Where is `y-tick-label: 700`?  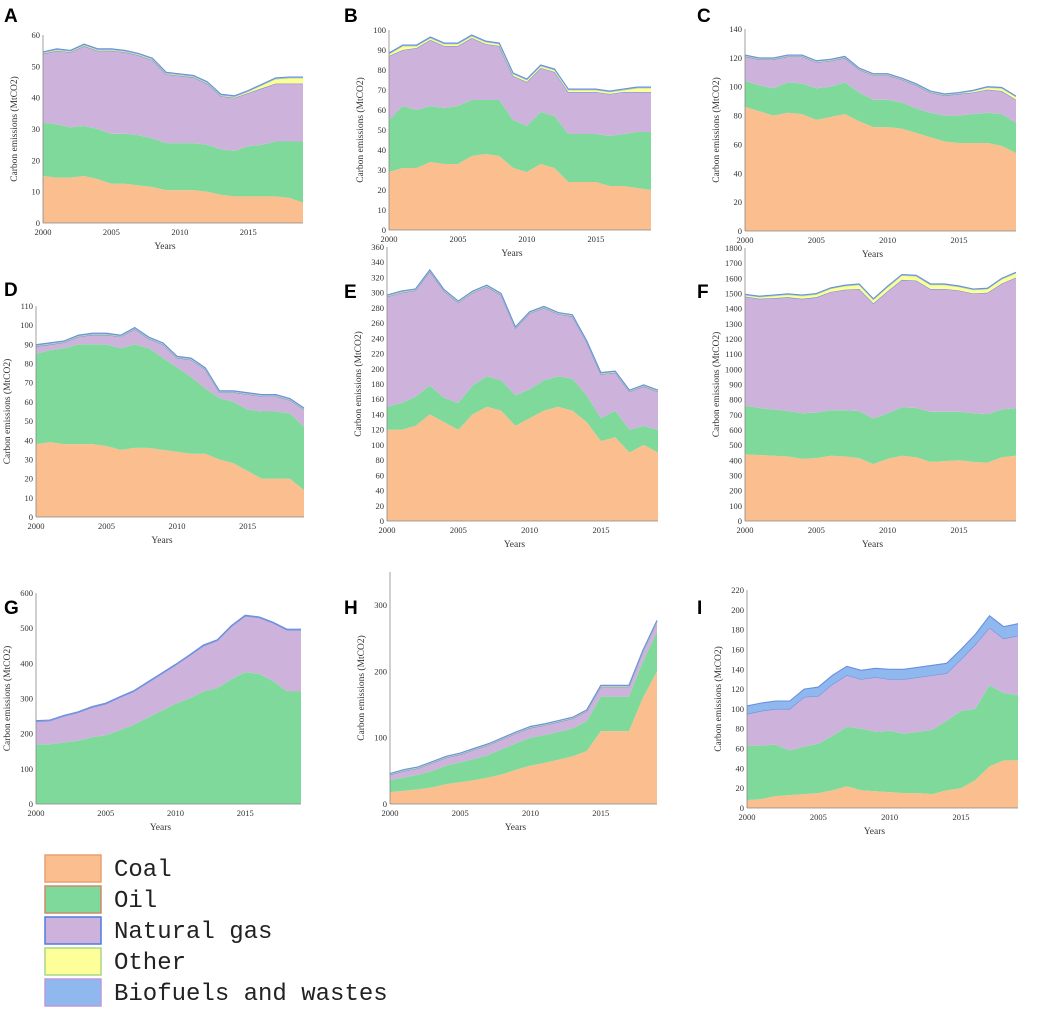 y-tick-label: 700 is located at coordinates (735, 415).